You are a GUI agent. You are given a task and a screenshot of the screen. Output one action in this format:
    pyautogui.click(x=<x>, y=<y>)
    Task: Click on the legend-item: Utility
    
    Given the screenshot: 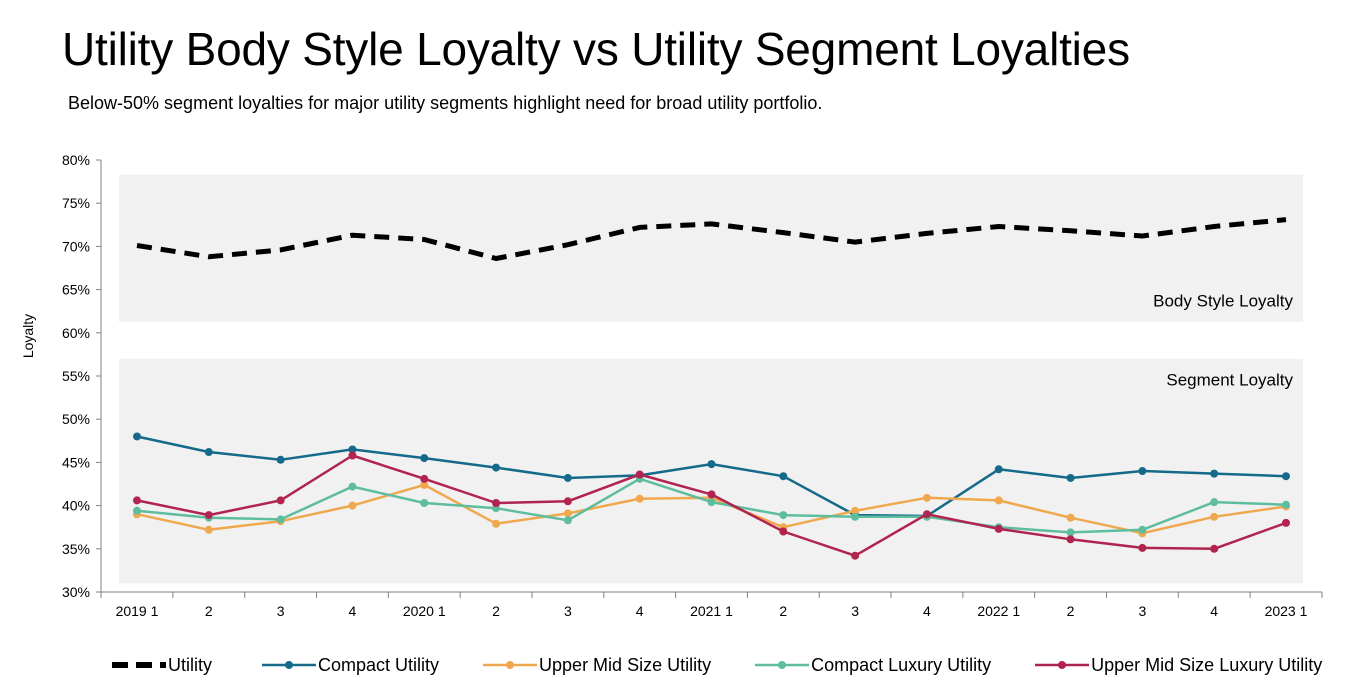 What is the action you would take?
    pyautogui.click(x=161, y=665)
    